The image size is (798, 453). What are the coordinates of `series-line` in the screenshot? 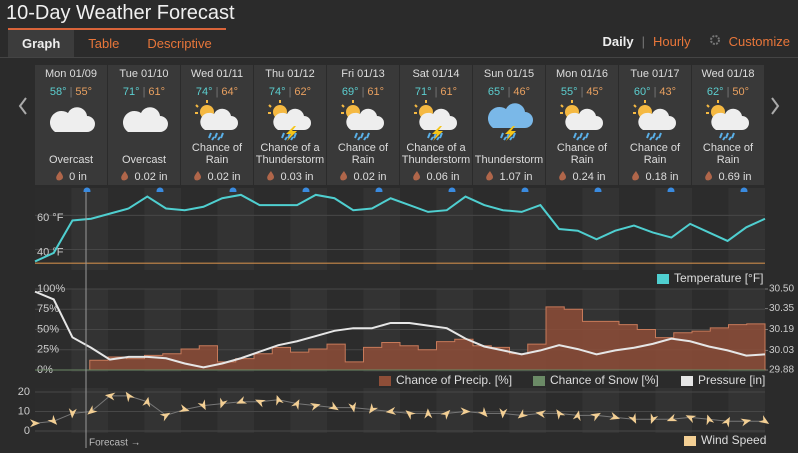 It's located at (400, 228).